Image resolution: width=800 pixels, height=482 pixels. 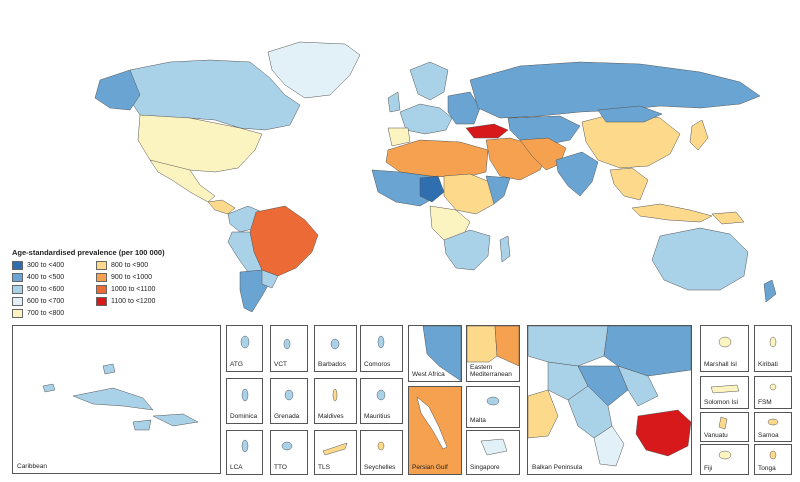 What do you see at coordinates (46, 301) in the screenshot?
I see `legend-label: 600 to <700` at bounding box center [46, 301].